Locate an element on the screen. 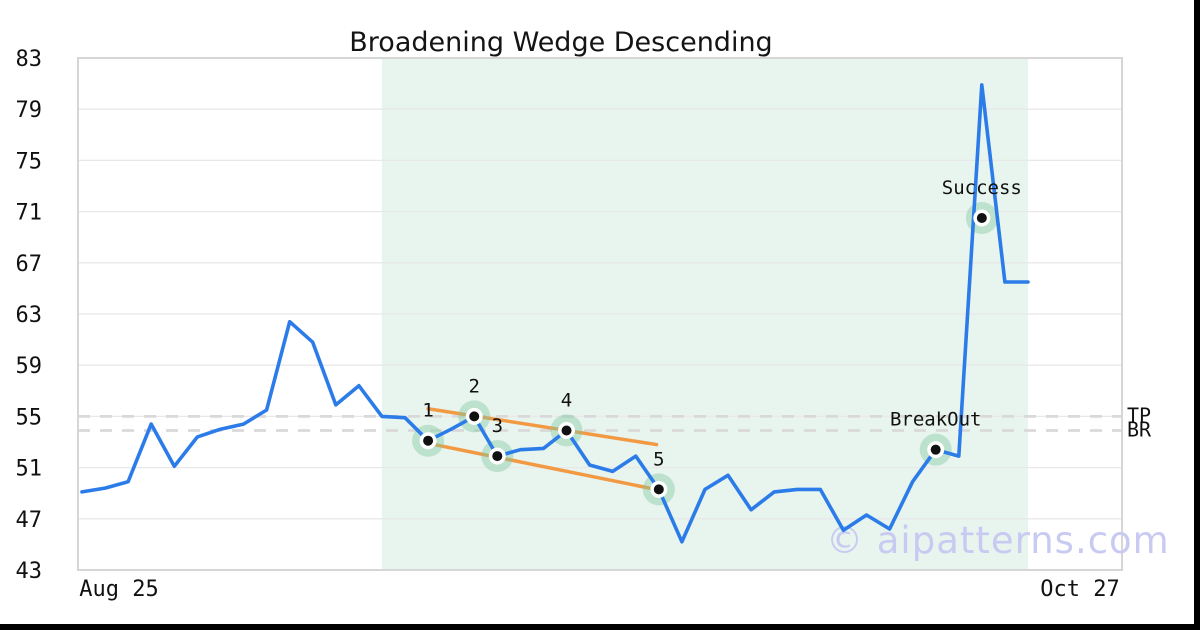 The height and width of the screenshot is (630, 1200). marker-label-4: 4 is located at coordinates (566, 400).